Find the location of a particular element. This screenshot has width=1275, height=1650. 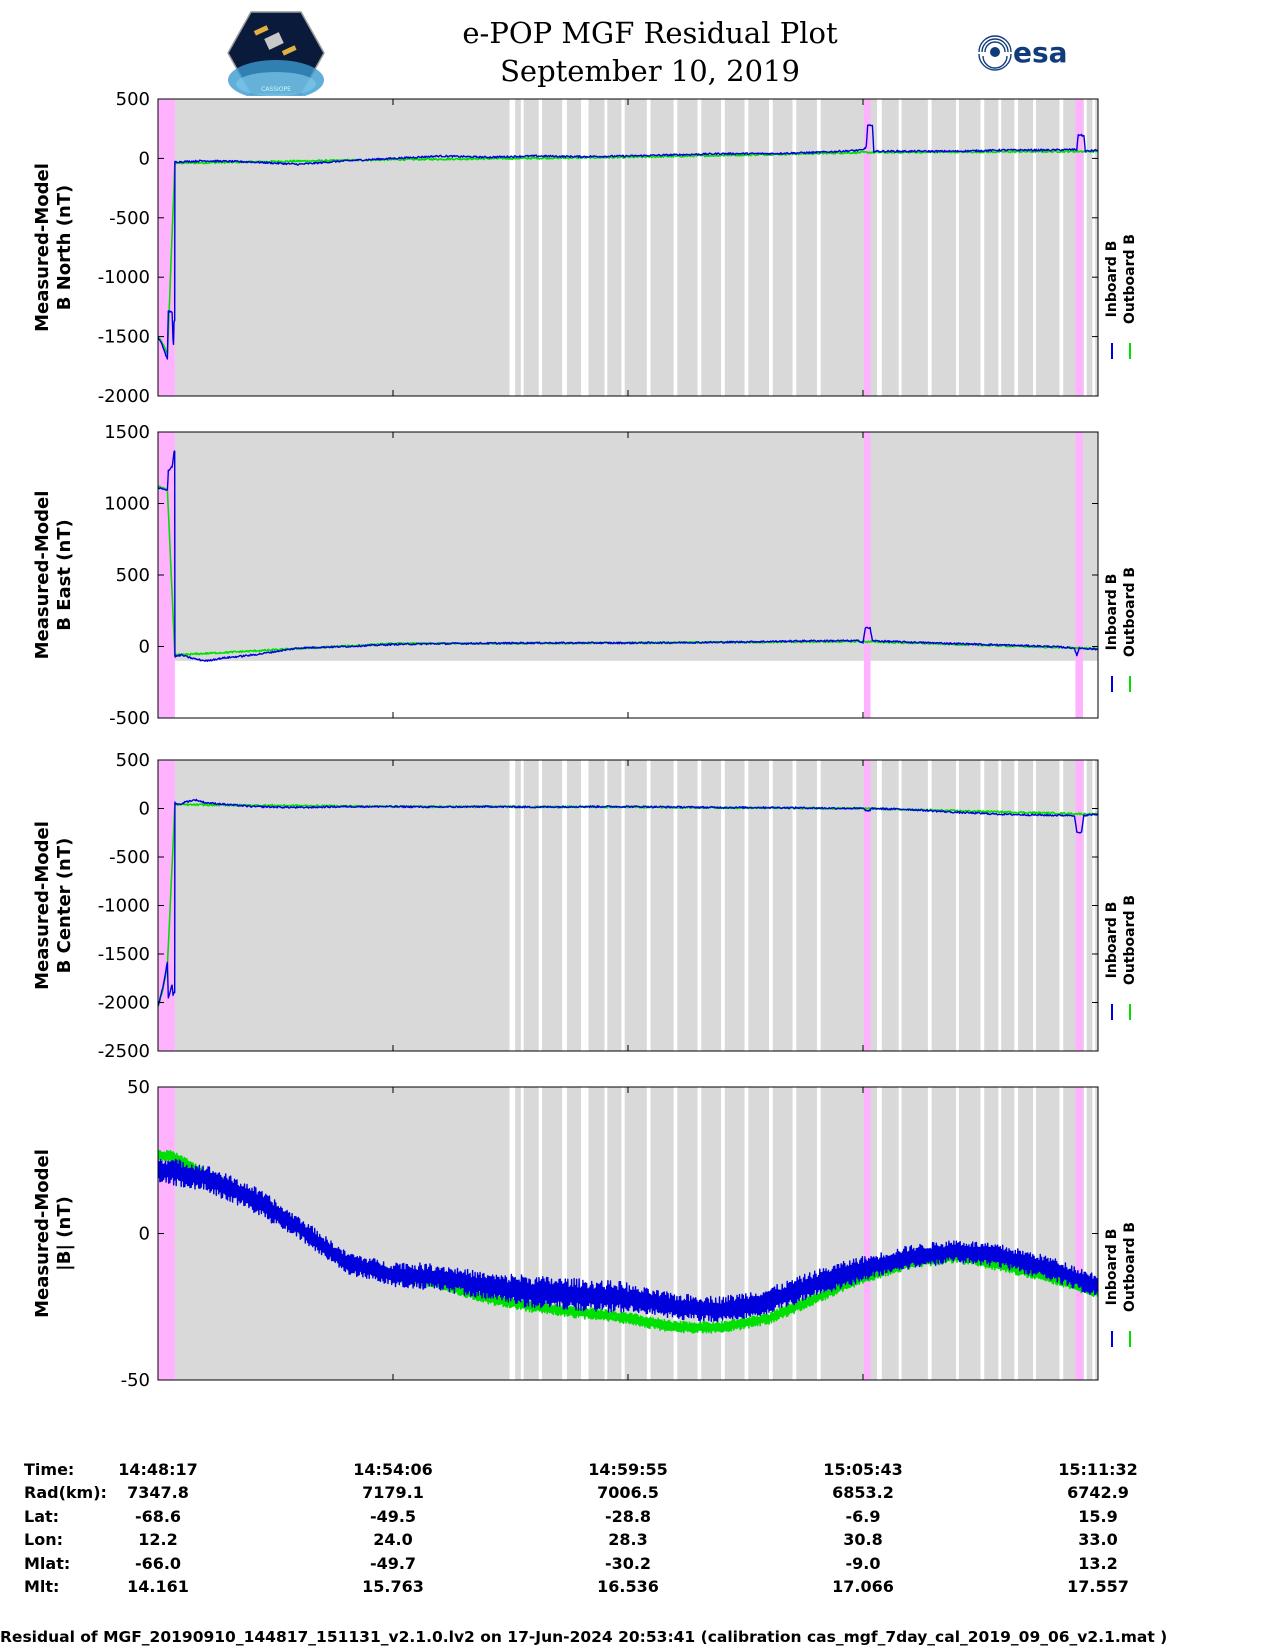

info-cell: 6742.9 is located at coordinates (1098, 1493).